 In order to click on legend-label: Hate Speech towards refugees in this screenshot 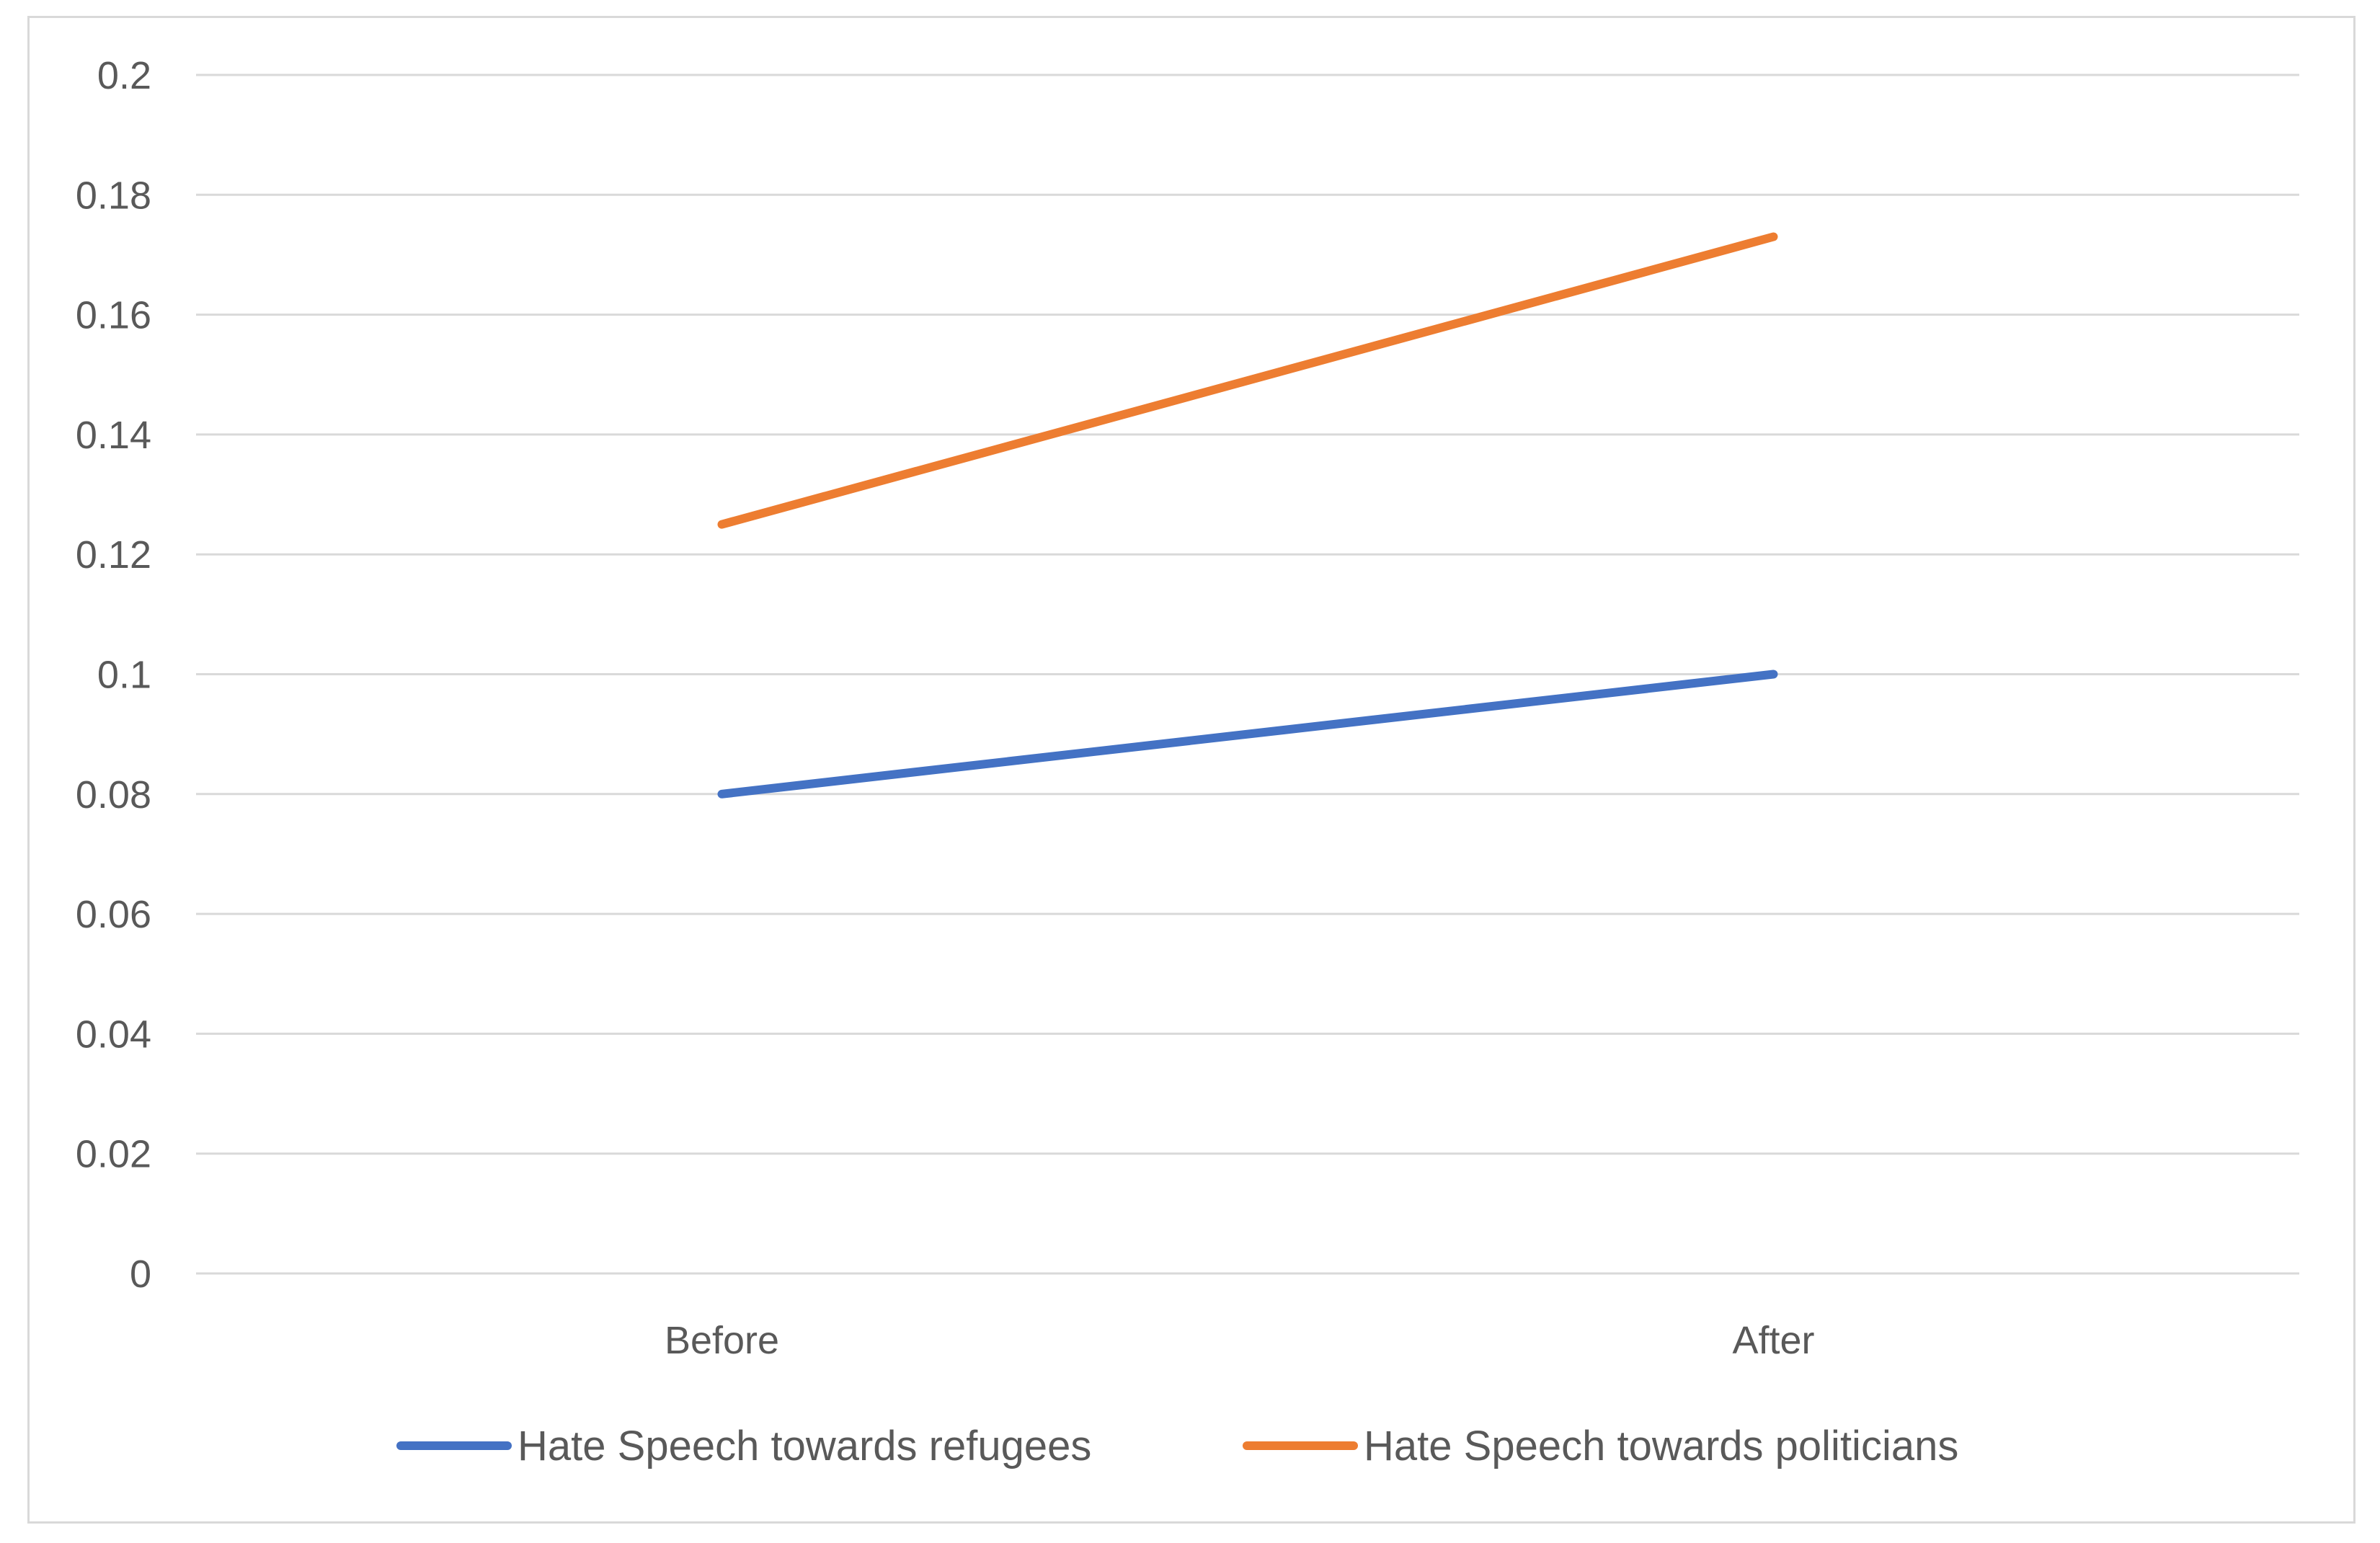, I will do `click(804, 1446)`.